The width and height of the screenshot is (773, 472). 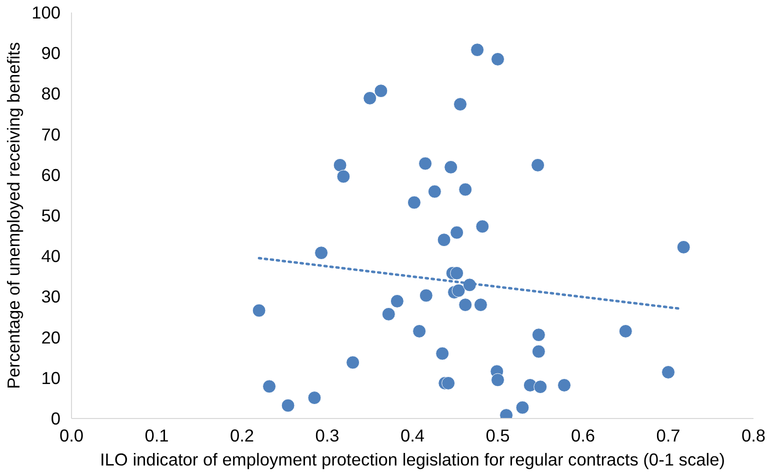 What do you see at coordinates (668, 436) in the screenshot?
I see `x-tick-label: 0.7` at bounding box center [668, 436].